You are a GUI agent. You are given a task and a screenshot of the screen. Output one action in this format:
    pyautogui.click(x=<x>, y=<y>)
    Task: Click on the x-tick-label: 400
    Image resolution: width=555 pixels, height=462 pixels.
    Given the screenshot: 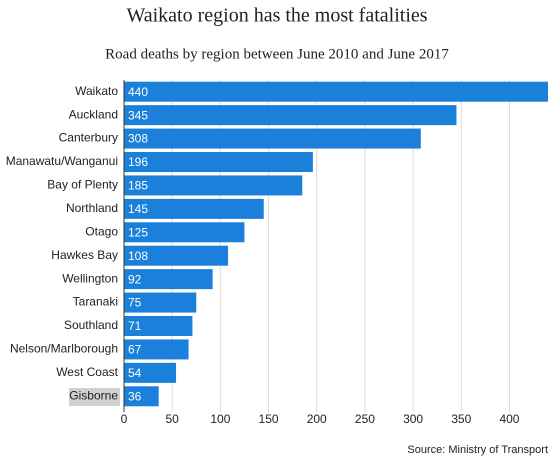 What is the action you would take?
    pyautogui.click(x=509, y=419)
    